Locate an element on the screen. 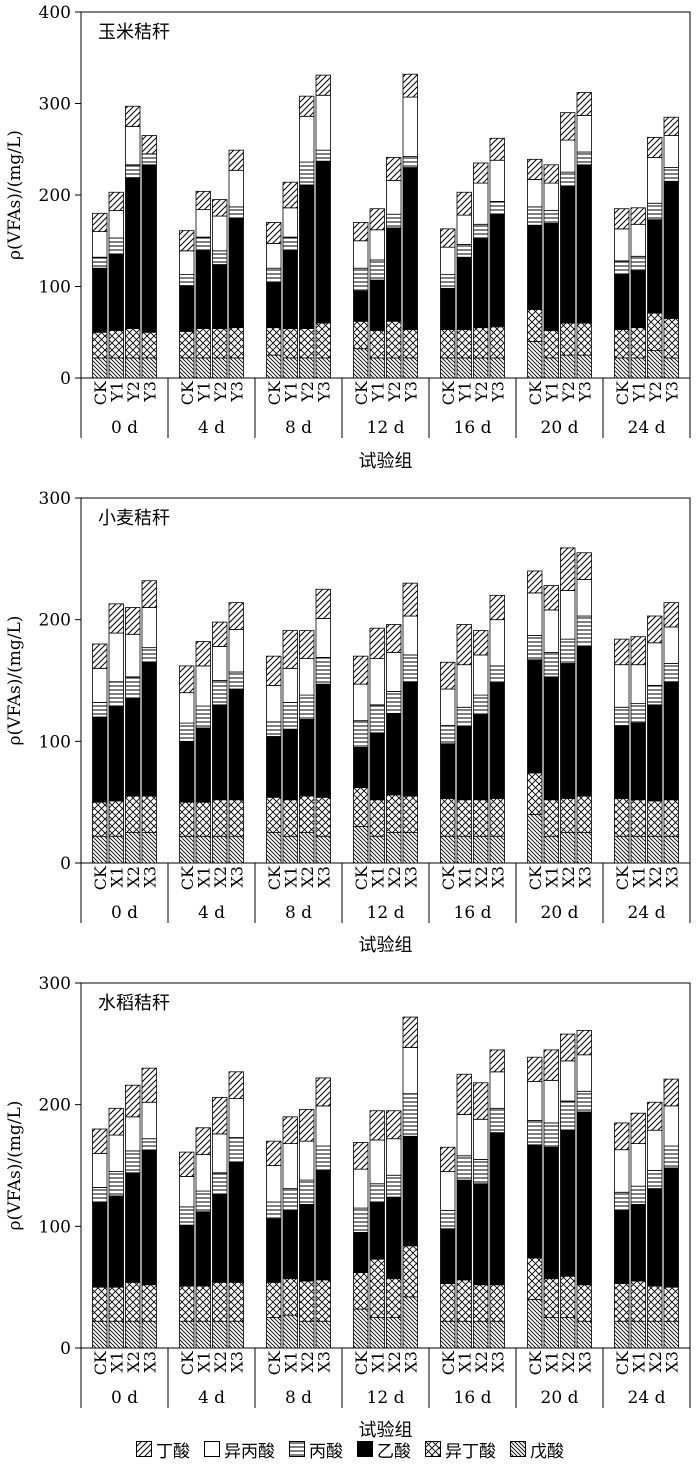  legend-label: 丁酸 is located at coordinates (173, 1451).